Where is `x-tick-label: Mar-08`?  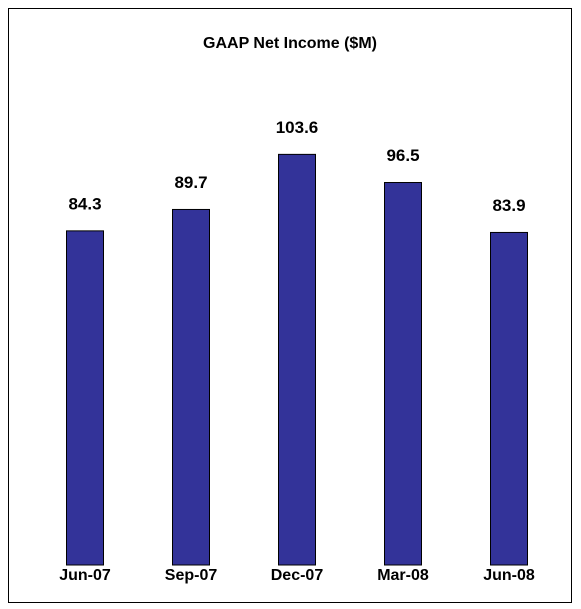
x-tick-label: Mar-08 is located at coordinates (403, 575).